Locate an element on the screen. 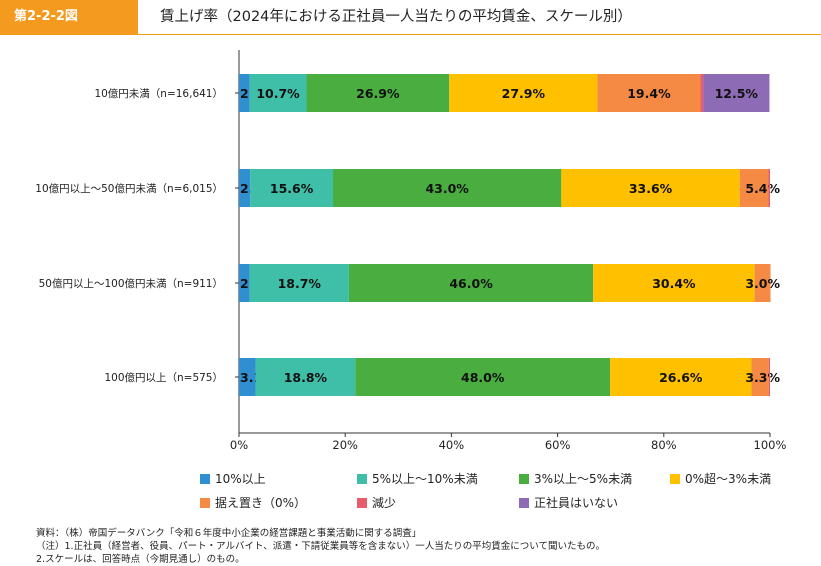  x-tick-label: 100% is located at coordinates (770, 445).